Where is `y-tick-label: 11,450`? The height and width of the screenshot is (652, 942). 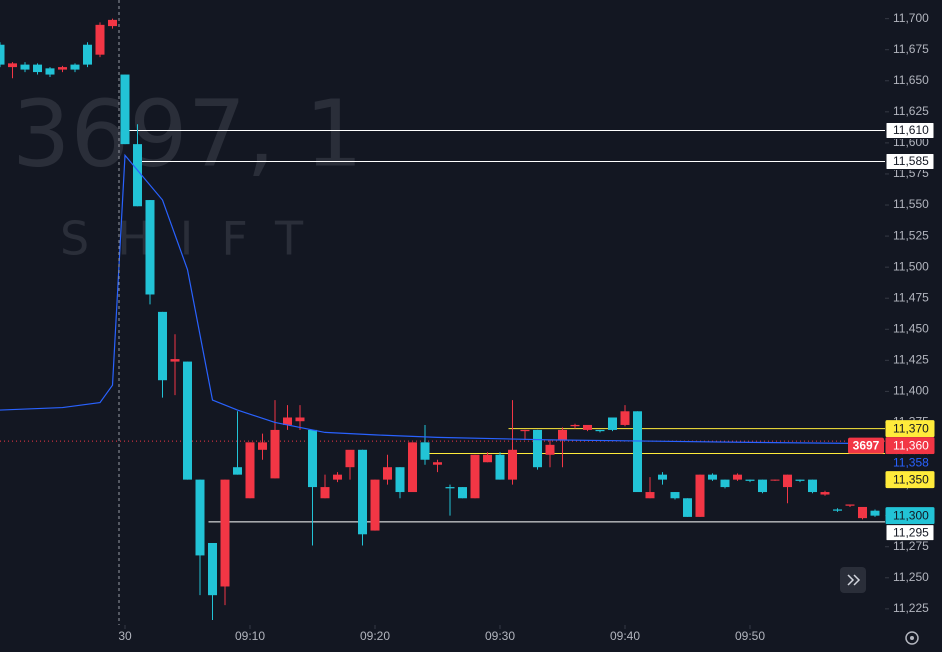
y-tick-label: 11,450 is located at coordinates (911, 328).